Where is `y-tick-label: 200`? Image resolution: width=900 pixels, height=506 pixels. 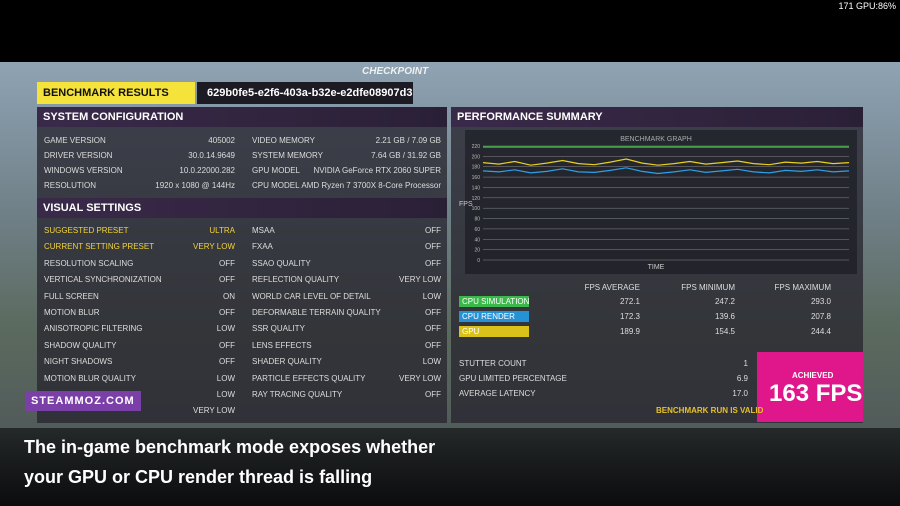
y-tick-label: 200 is located at coordinates (476, 157).